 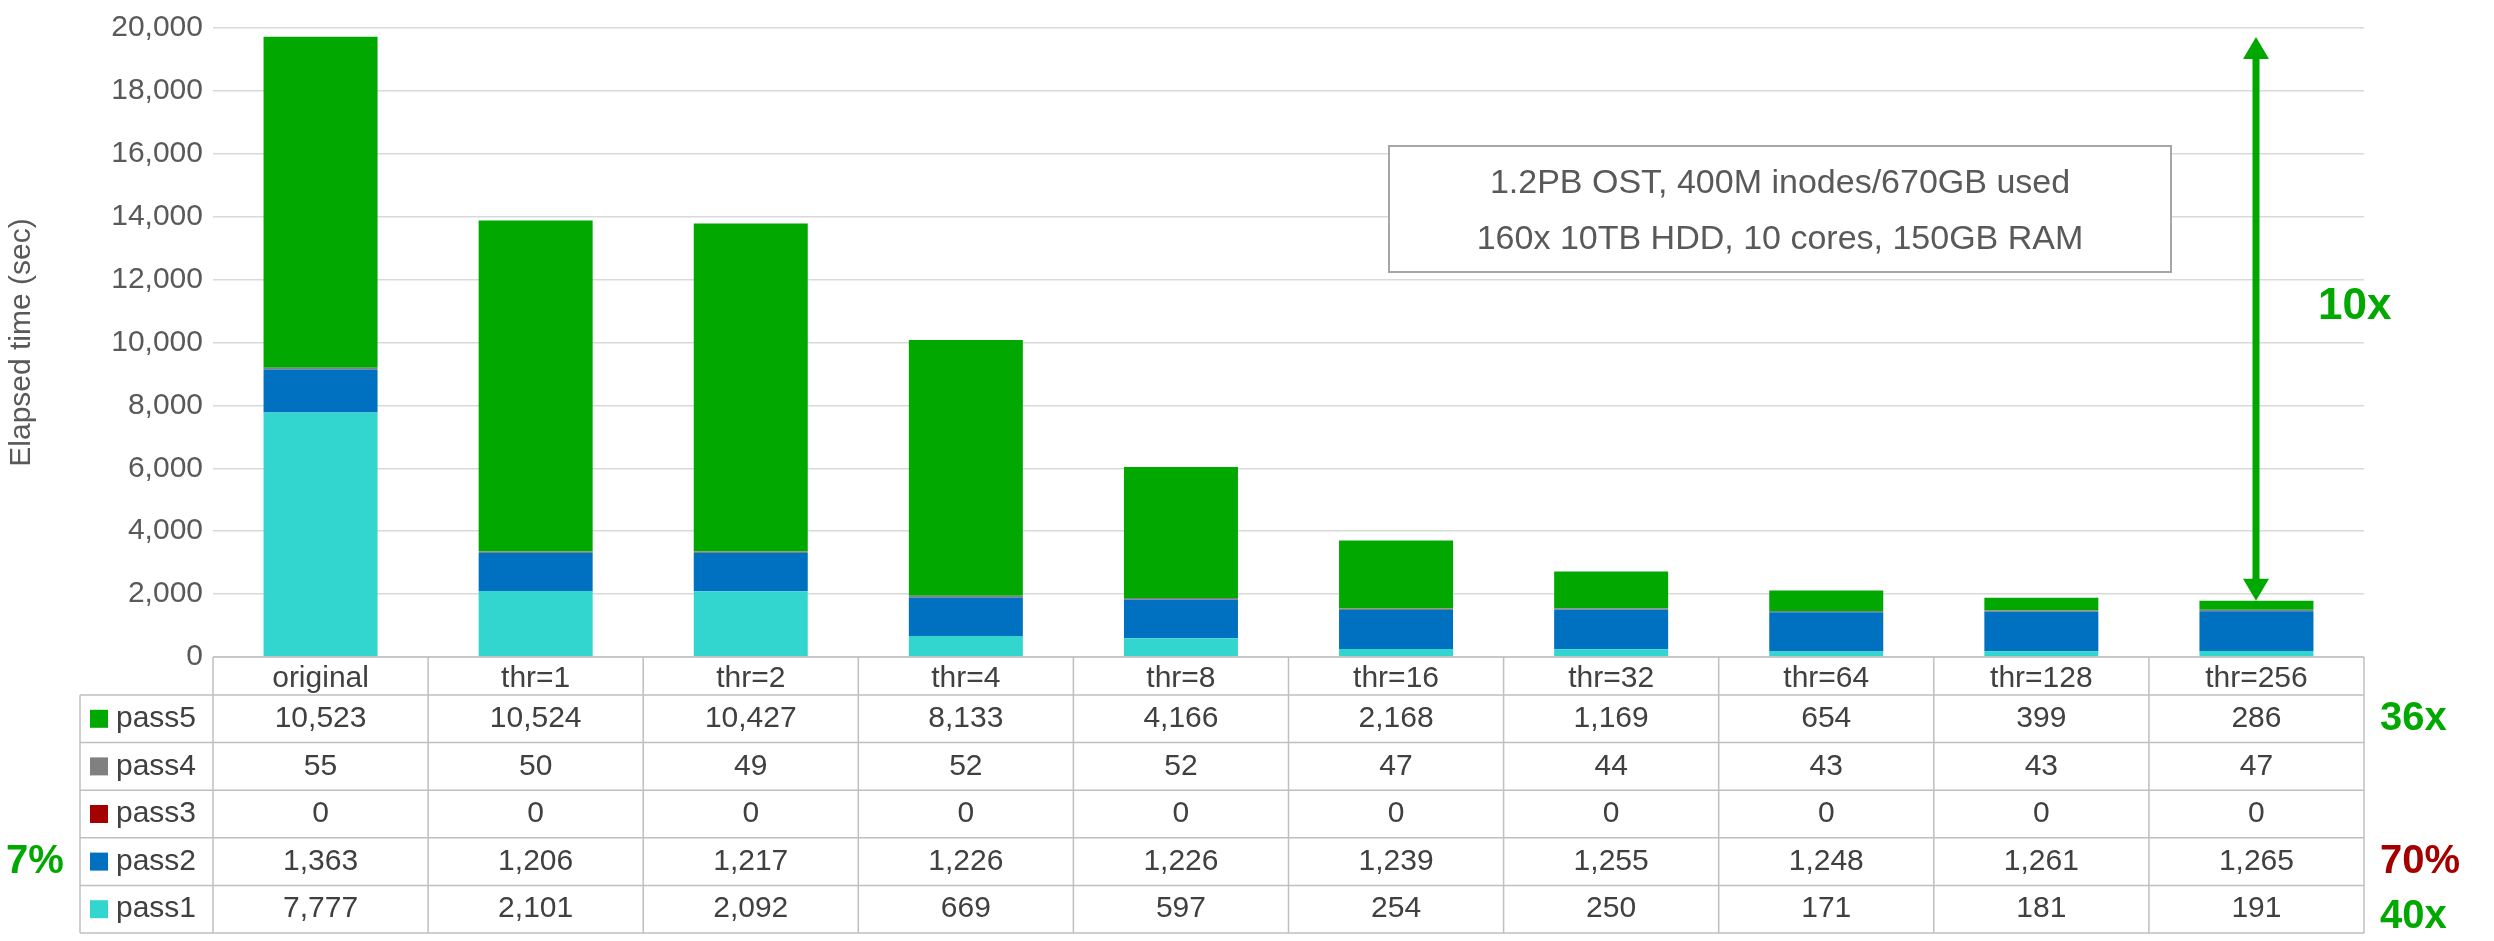 I want to click on y-tick-label: 8,000, so click(x=165, y=403).